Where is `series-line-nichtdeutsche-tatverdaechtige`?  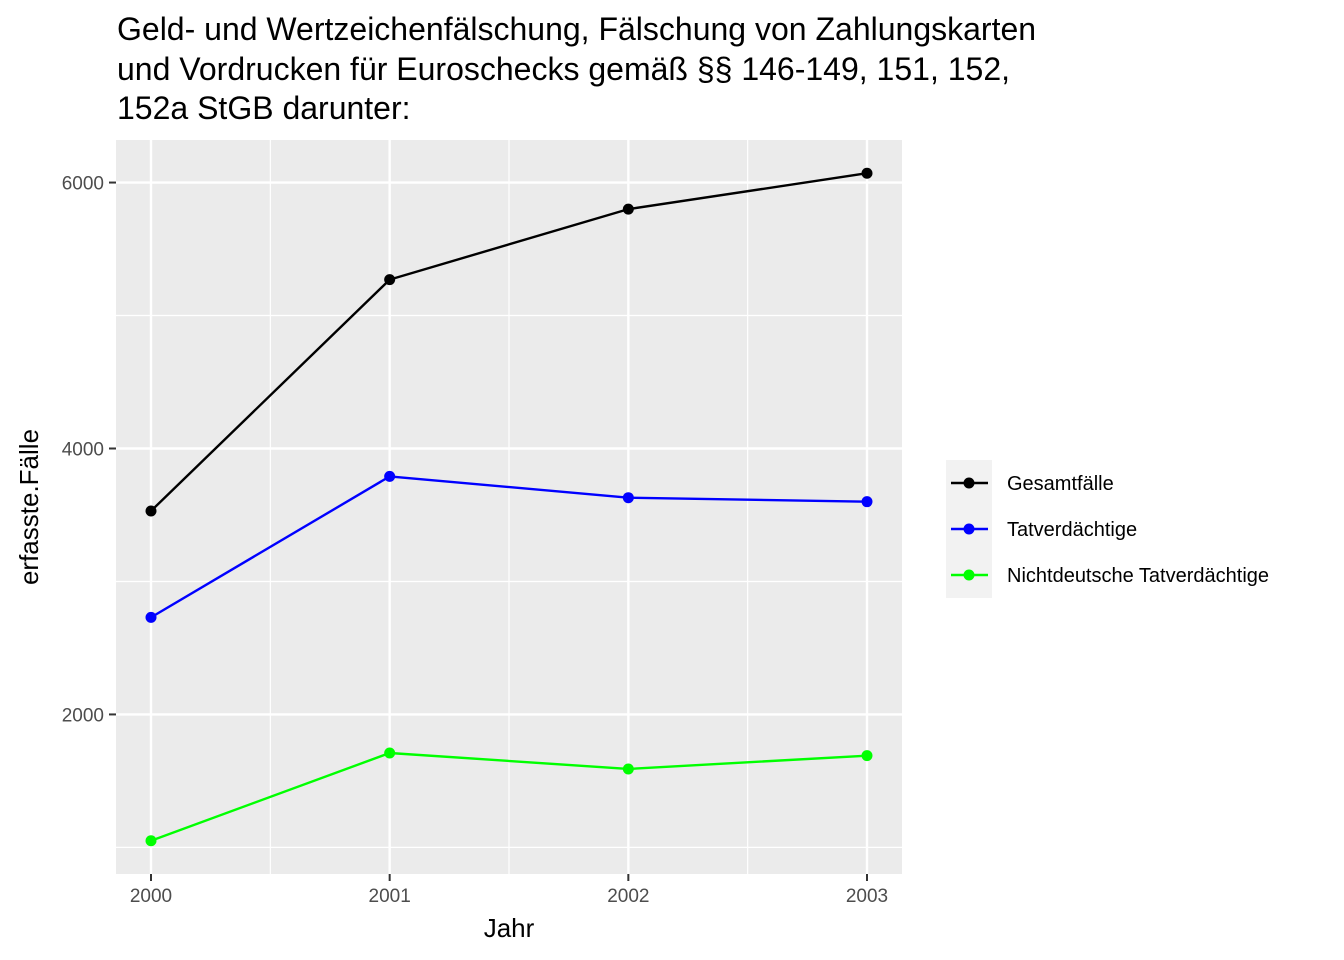 series-line-nichtdeutsche-tatverdaechtige is located at coordinates (509, 796).